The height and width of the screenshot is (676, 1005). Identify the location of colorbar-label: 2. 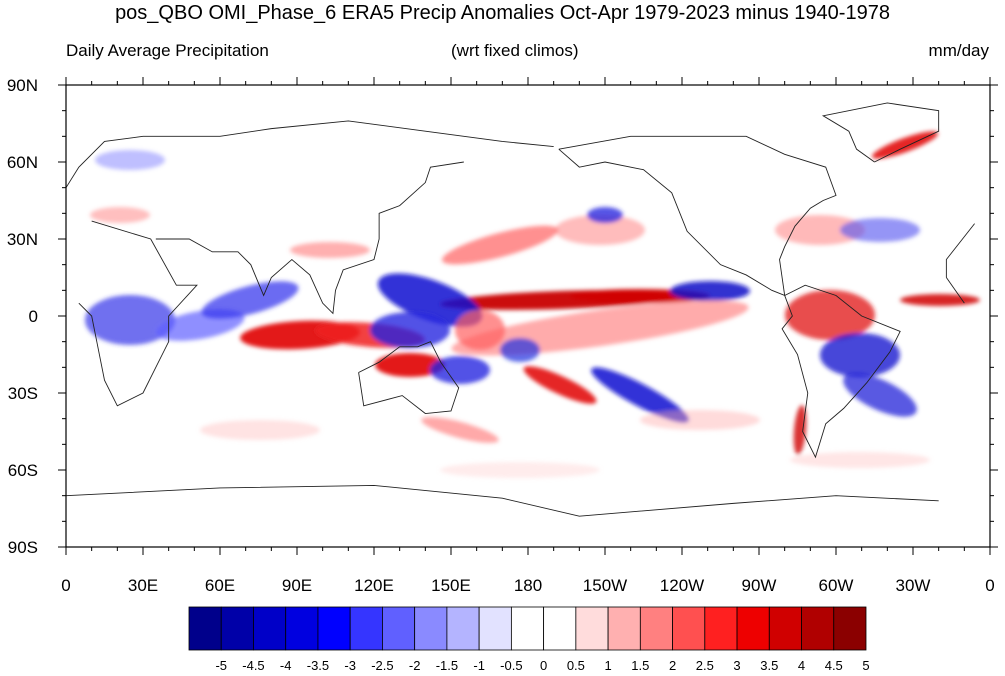
(672, 665).